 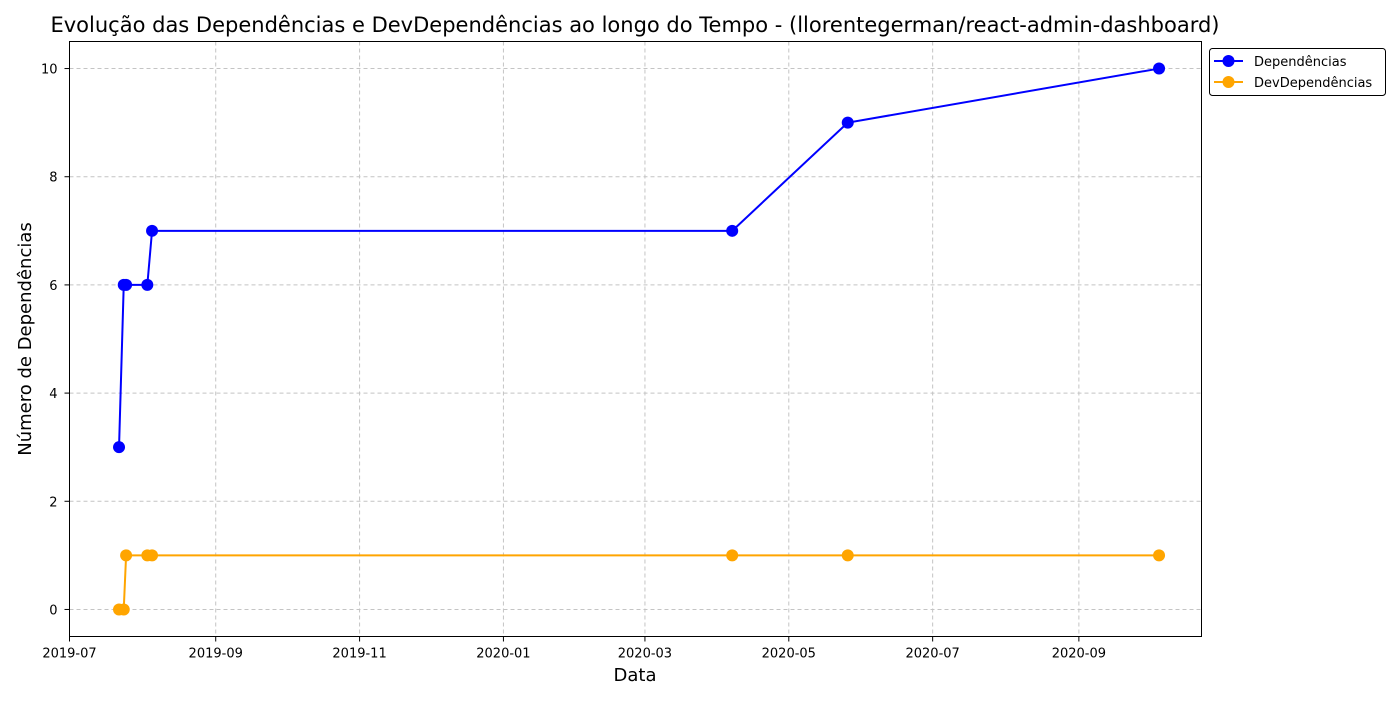 I want to click on x-tick-label: 2020-01, so click(x=503, y=654).